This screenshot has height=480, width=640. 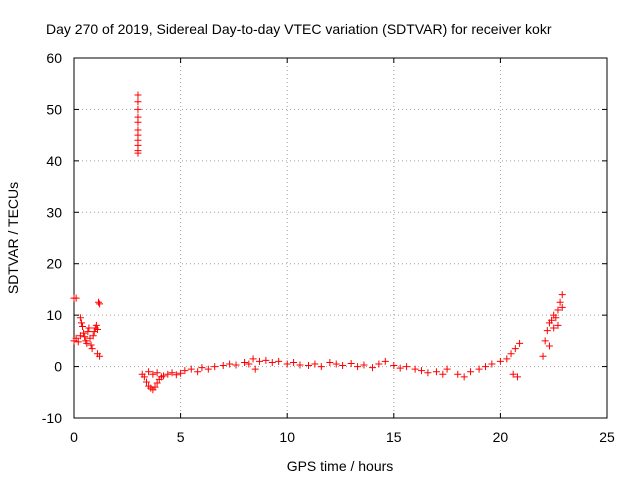 What do you see at coordinates (607, 437) in the screenshot?
I see `x-tick-label: 25` at bounding box center [607, 437].